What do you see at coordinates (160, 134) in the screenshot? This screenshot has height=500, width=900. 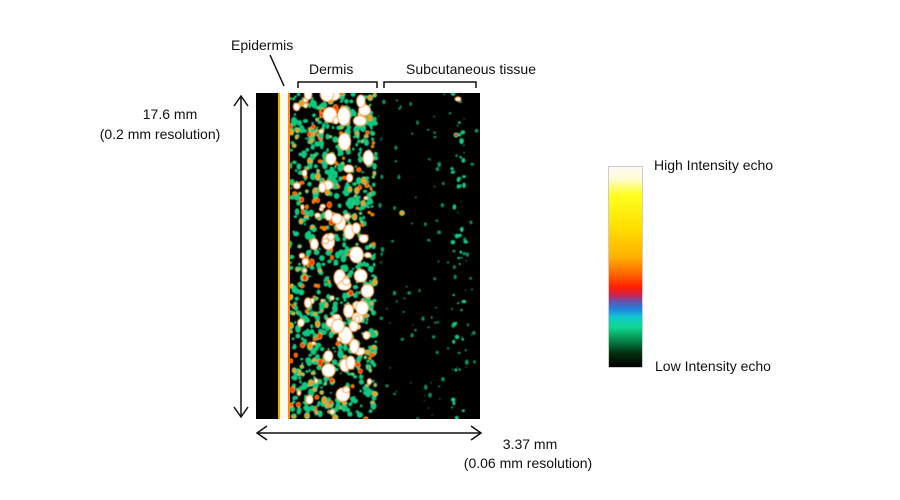 I see `height-resolution-label: (0.2 mm resolution)` at bounding box center [160, 134].